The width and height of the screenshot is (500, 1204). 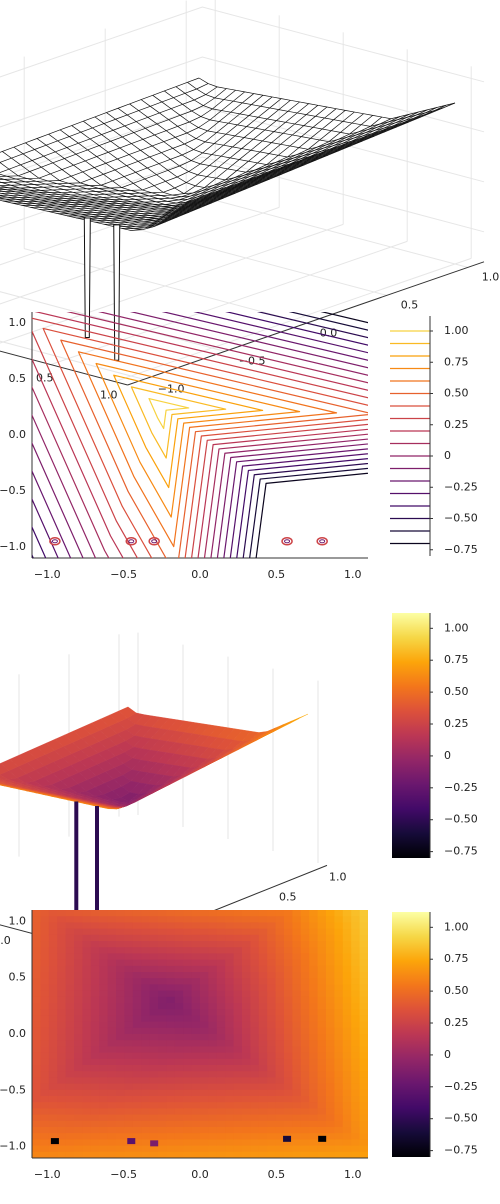 What do you see at coordinates (456, 330) in the screenshot?
I see `panel2-colorbar-tick: 1.00` at bounding box center [456, 330].